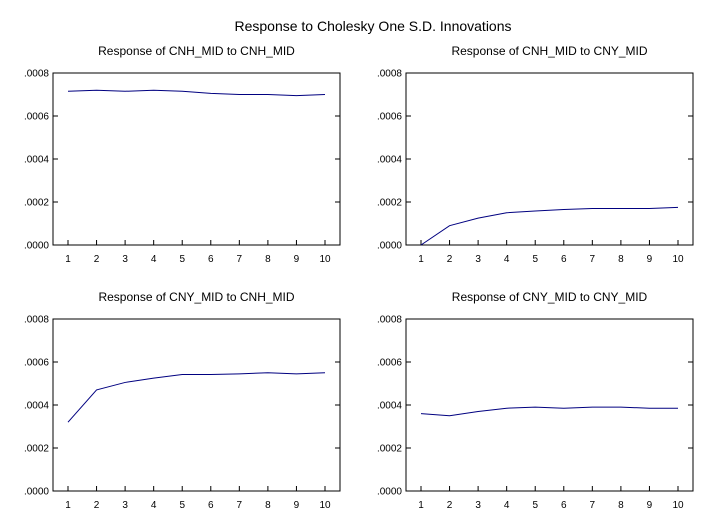  I want to click on panel-title: Response of CNY_MID to CNH_MID, so click(196, 297).